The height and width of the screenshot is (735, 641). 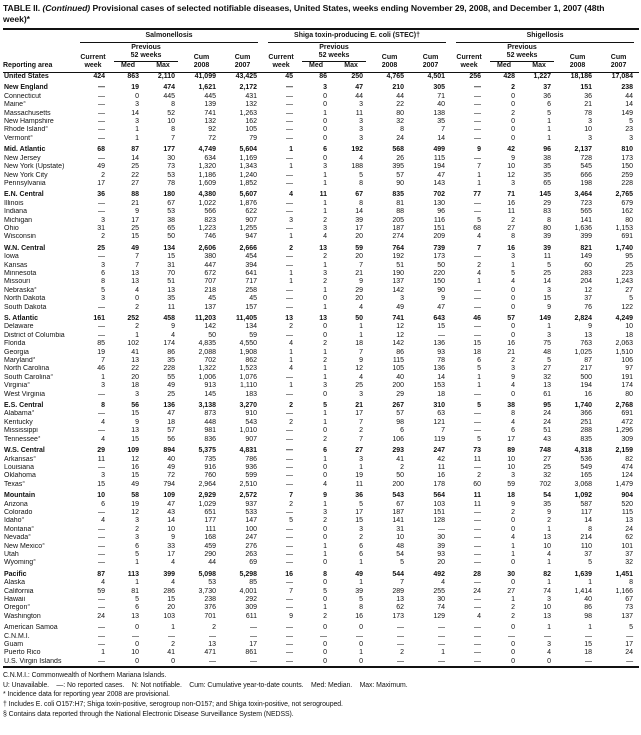 What do you see at coordinates (549, 113) in the screenshot?
I see `cell-value: 5` at bounding box center [549, 113].